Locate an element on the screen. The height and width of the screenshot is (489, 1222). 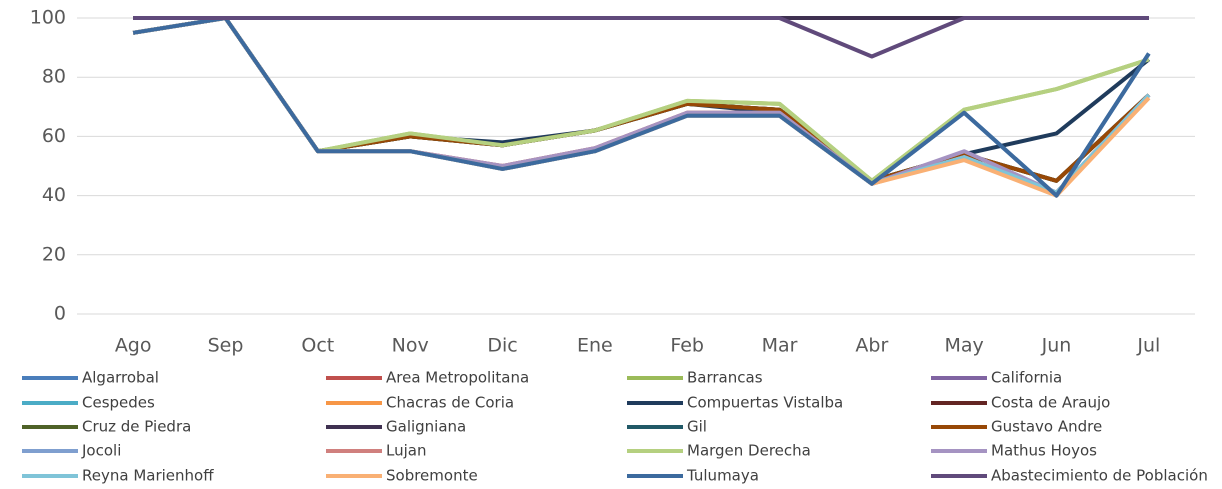
y-tick-label: 0 is located at coordinates (60, 314).